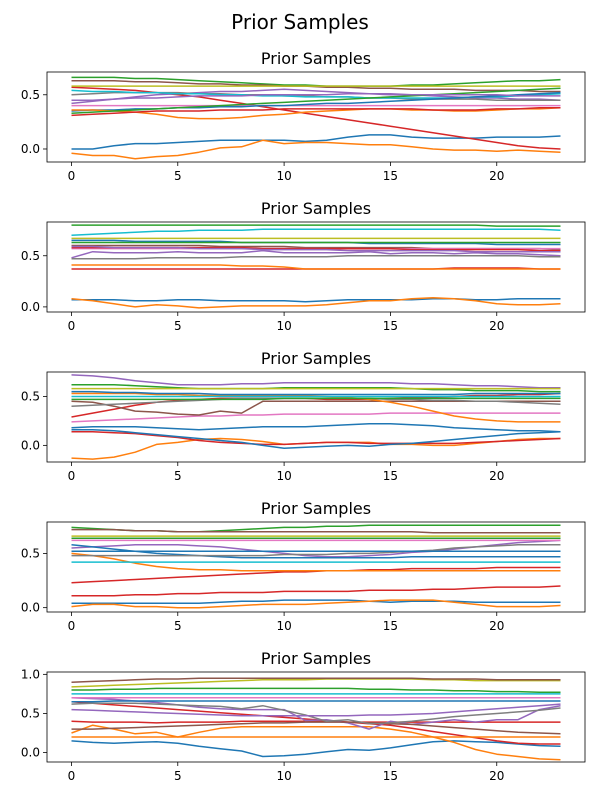  I want to click on y-tick-label: 1.0, so click(30, 674).